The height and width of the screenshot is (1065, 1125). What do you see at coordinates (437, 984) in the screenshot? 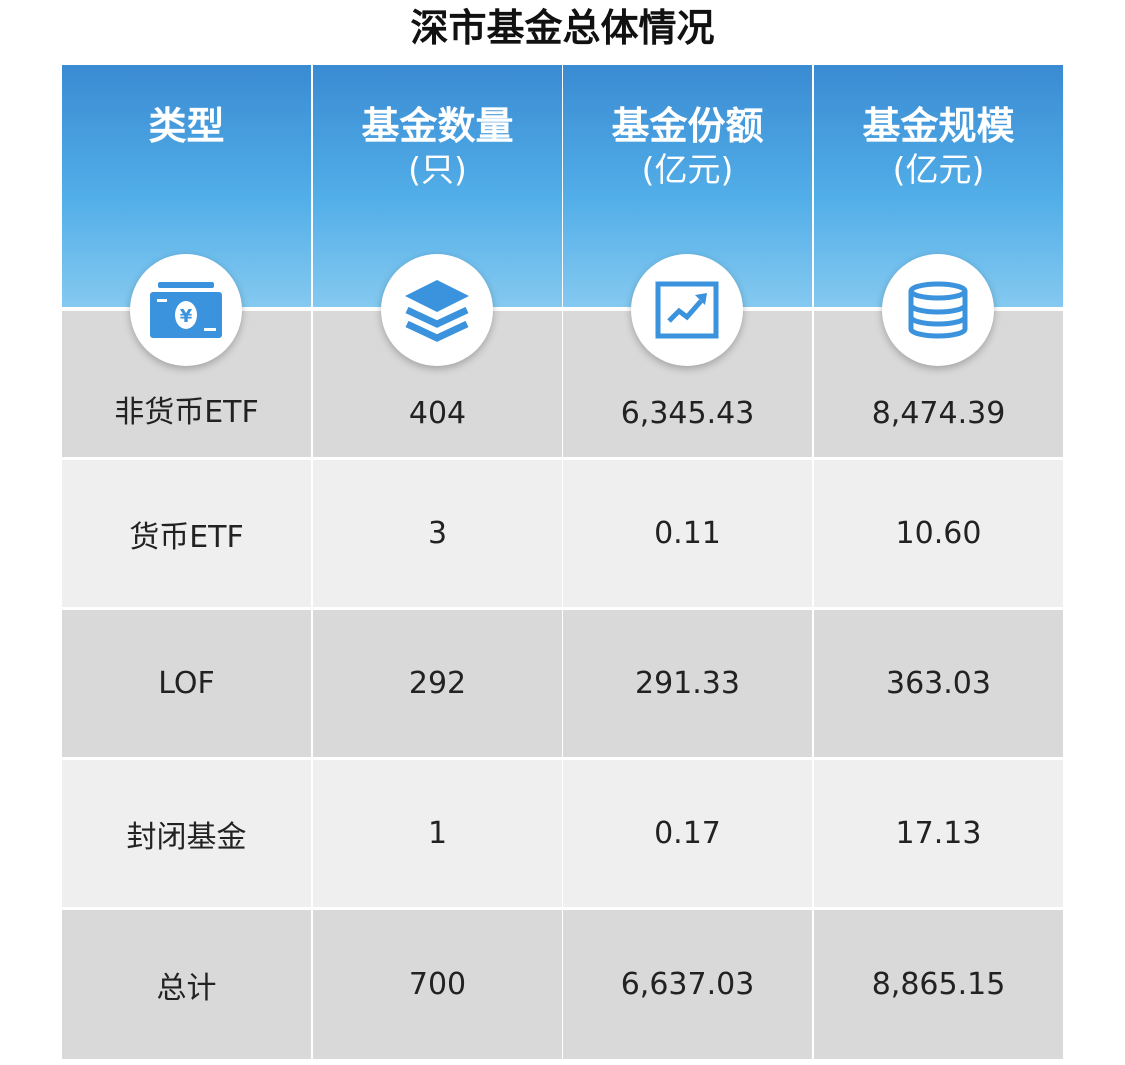
I see `table-cell: 700` at bounding box center [437, 984].